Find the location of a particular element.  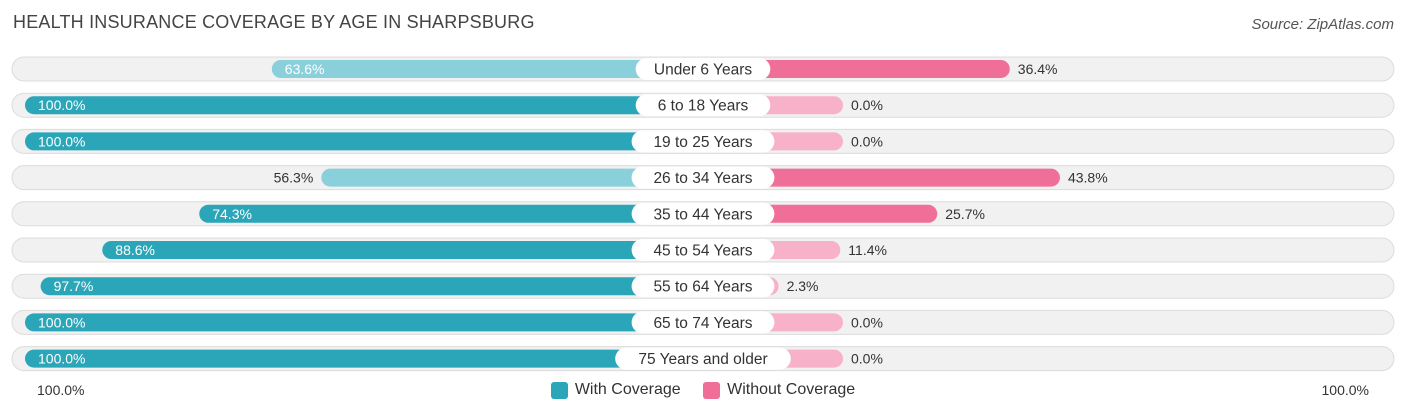

legend-label-without-coverage: Without Coverage is located at coordinates (791, 389).